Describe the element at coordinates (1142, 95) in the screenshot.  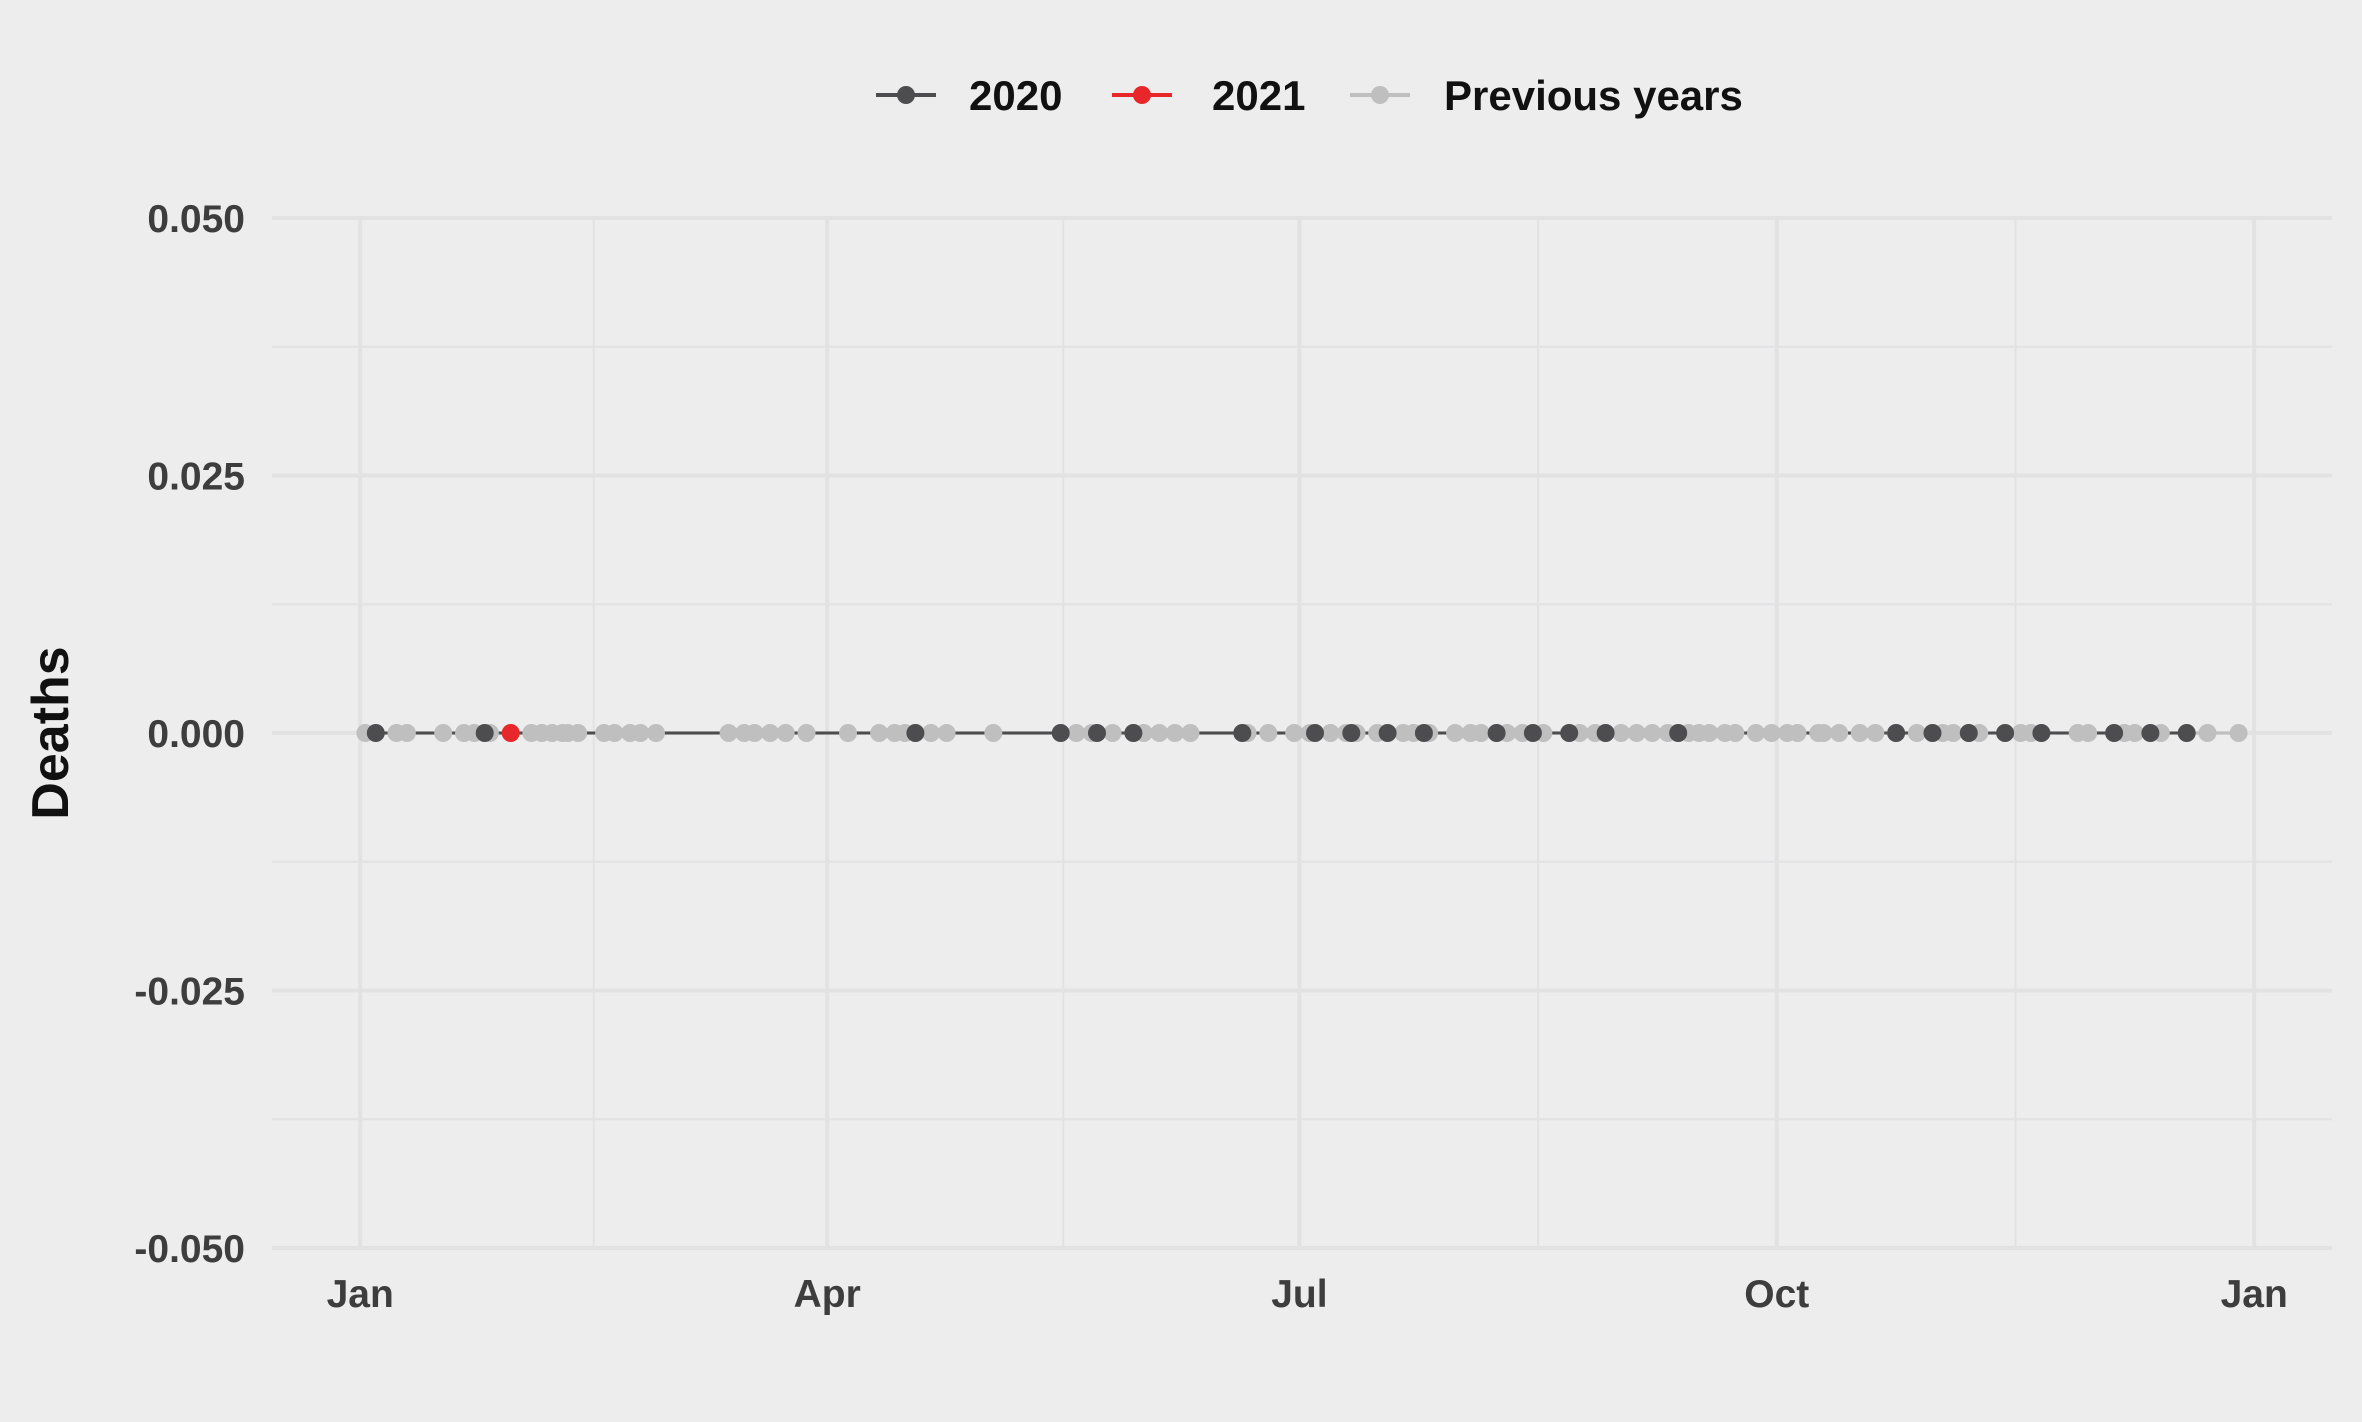
I see `legend-key-point-2021` at that location.